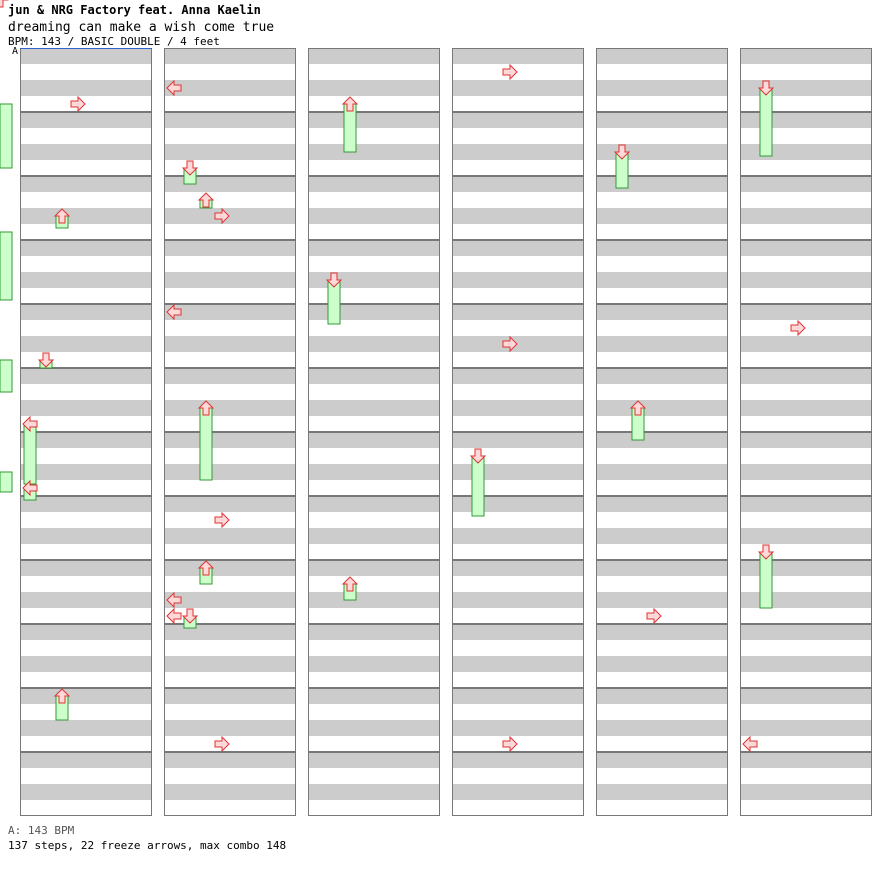 The height and width of the screenshot is (876, 896). I want to click on chart-meta: BPM: 143 / BASIC DOUBLE / 4 feet, so click(114, 41).